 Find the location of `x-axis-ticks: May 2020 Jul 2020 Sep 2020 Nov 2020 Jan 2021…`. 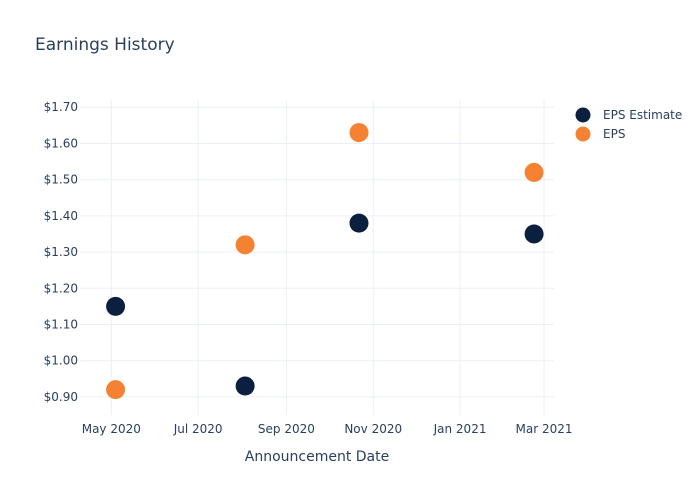

x-axis-ticks: May 2020 Jul 2020 Sep 2020 Nov 2020 Jan 2021… is located at coordinates (327, 429).